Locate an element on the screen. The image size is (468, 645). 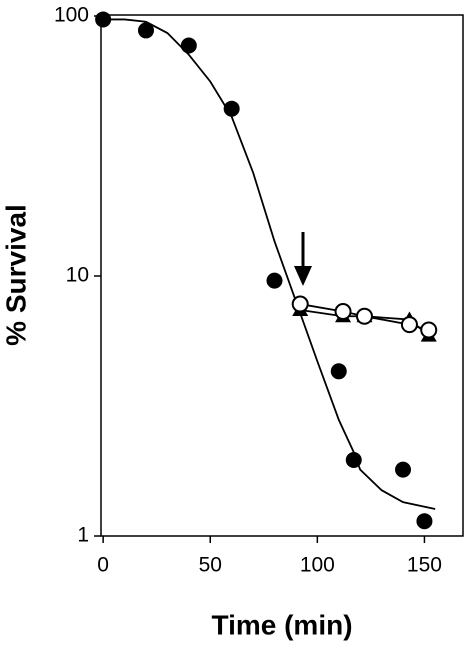
x-tick-label: 150 is located at coordinates (424, 565).